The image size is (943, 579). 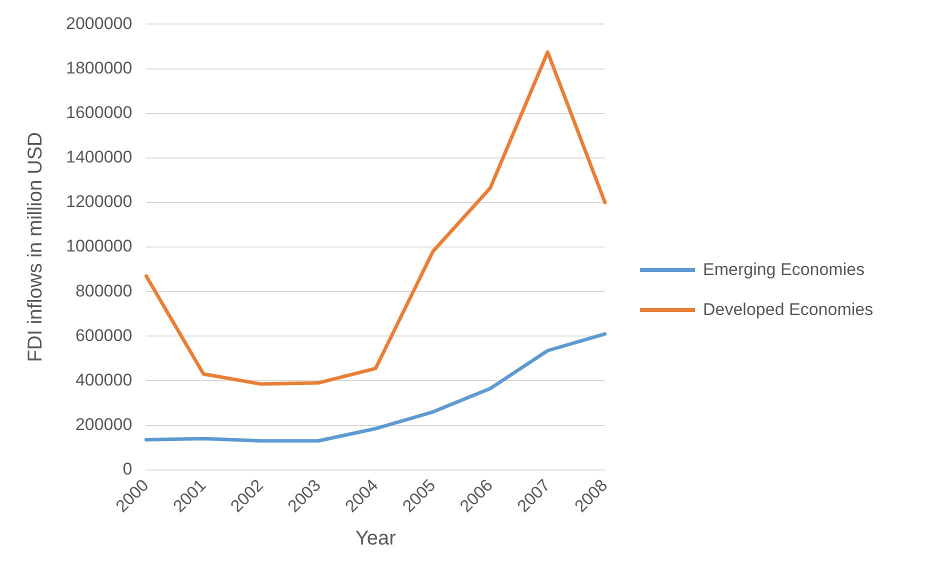 I want to click on y-tick-label: 0, so click(x=127, y=469).